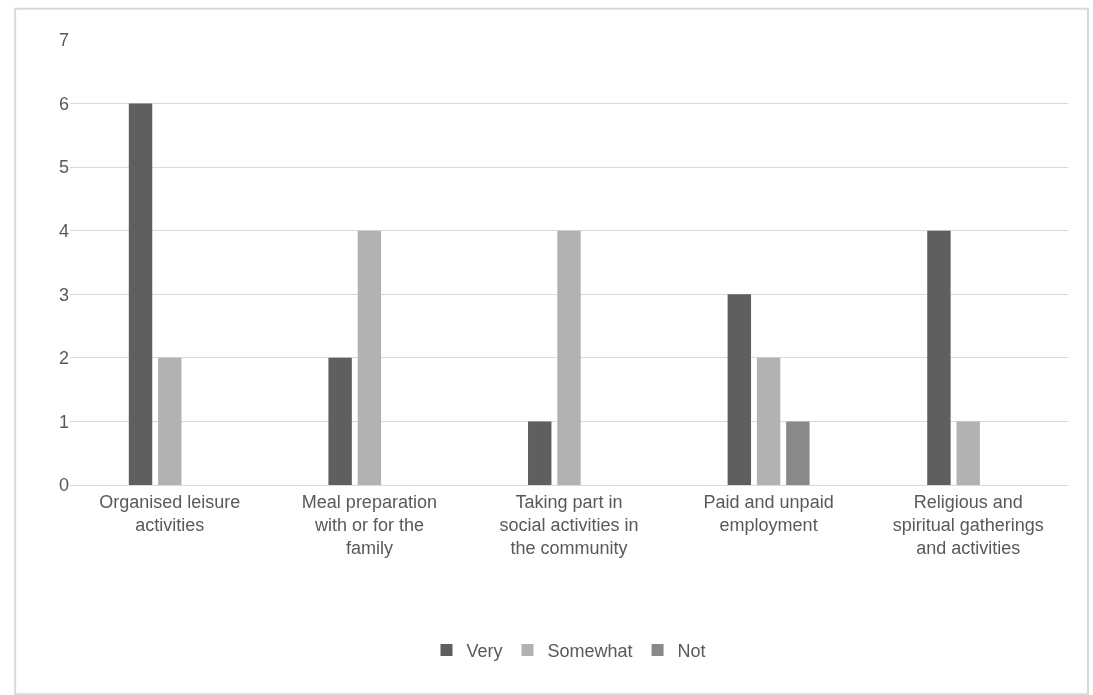 This screenshot has width=1093, height=695. What do you see at coordinates (63, 358) in the screenshot?
I see `y-tick-label: 2` at bounding box center [63, 358].